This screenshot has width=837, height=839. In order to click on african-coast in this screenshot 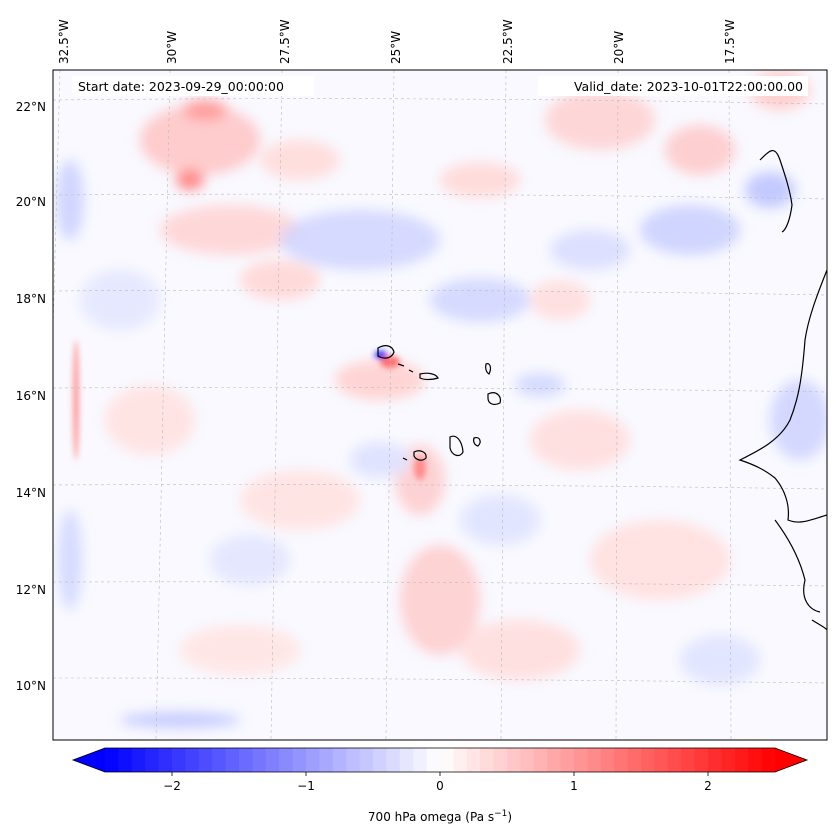, I will do `click(782, 396)`.